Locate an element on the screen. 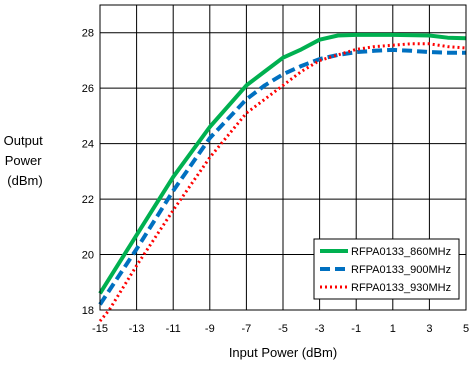 The width and height of the screenshot is (469, 366). x-tick-label: -9 is located at coordinates (210, 329).